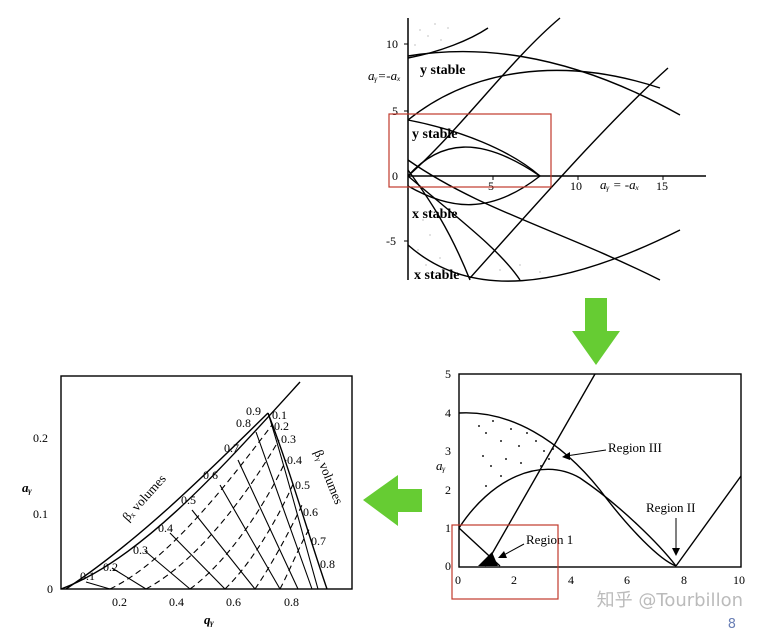  Describe the element at coordinates (435, 214) in the screenshot. I see `top-region-x-stable-mid: x stable` at that location.